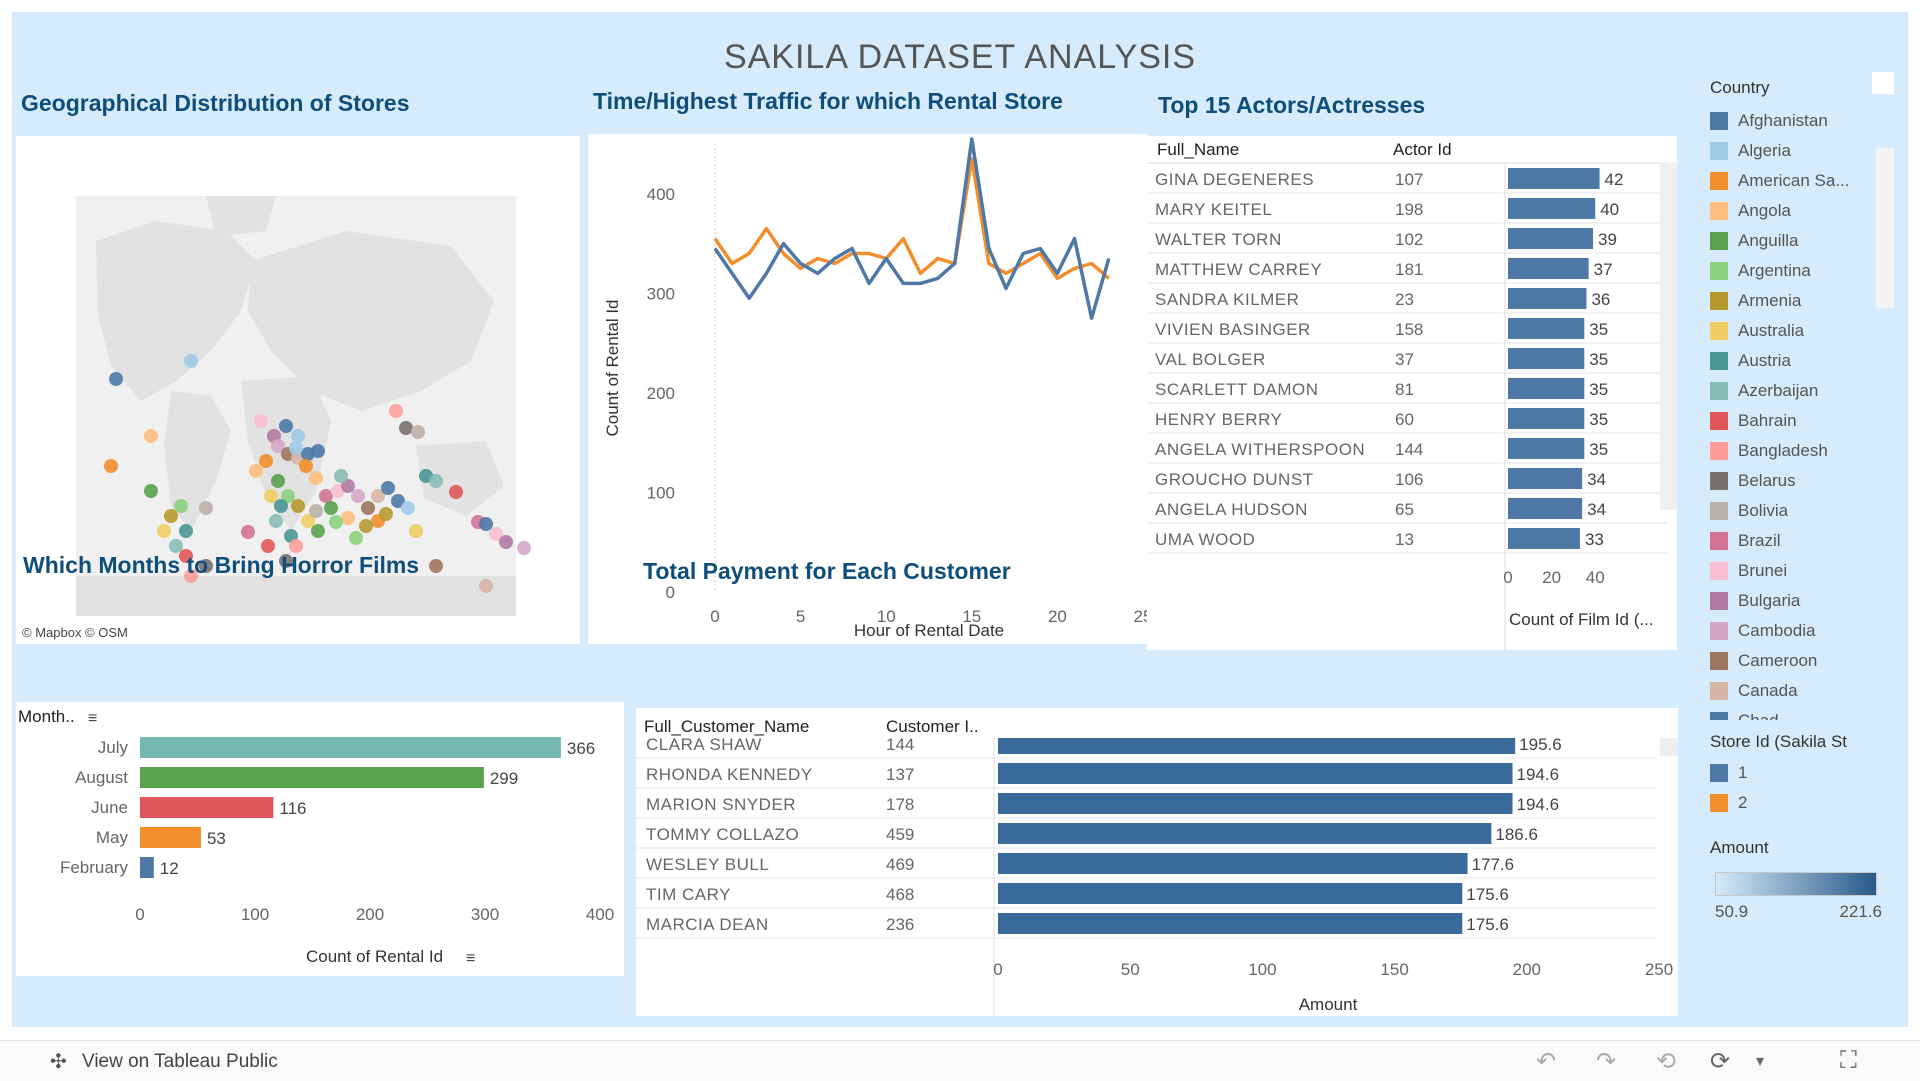 The image size is (1920, 1081). Describe the element at coordinates (827, 571) in the screenshot. I see `payment-title: Total Payment for Each Customer` at that location.